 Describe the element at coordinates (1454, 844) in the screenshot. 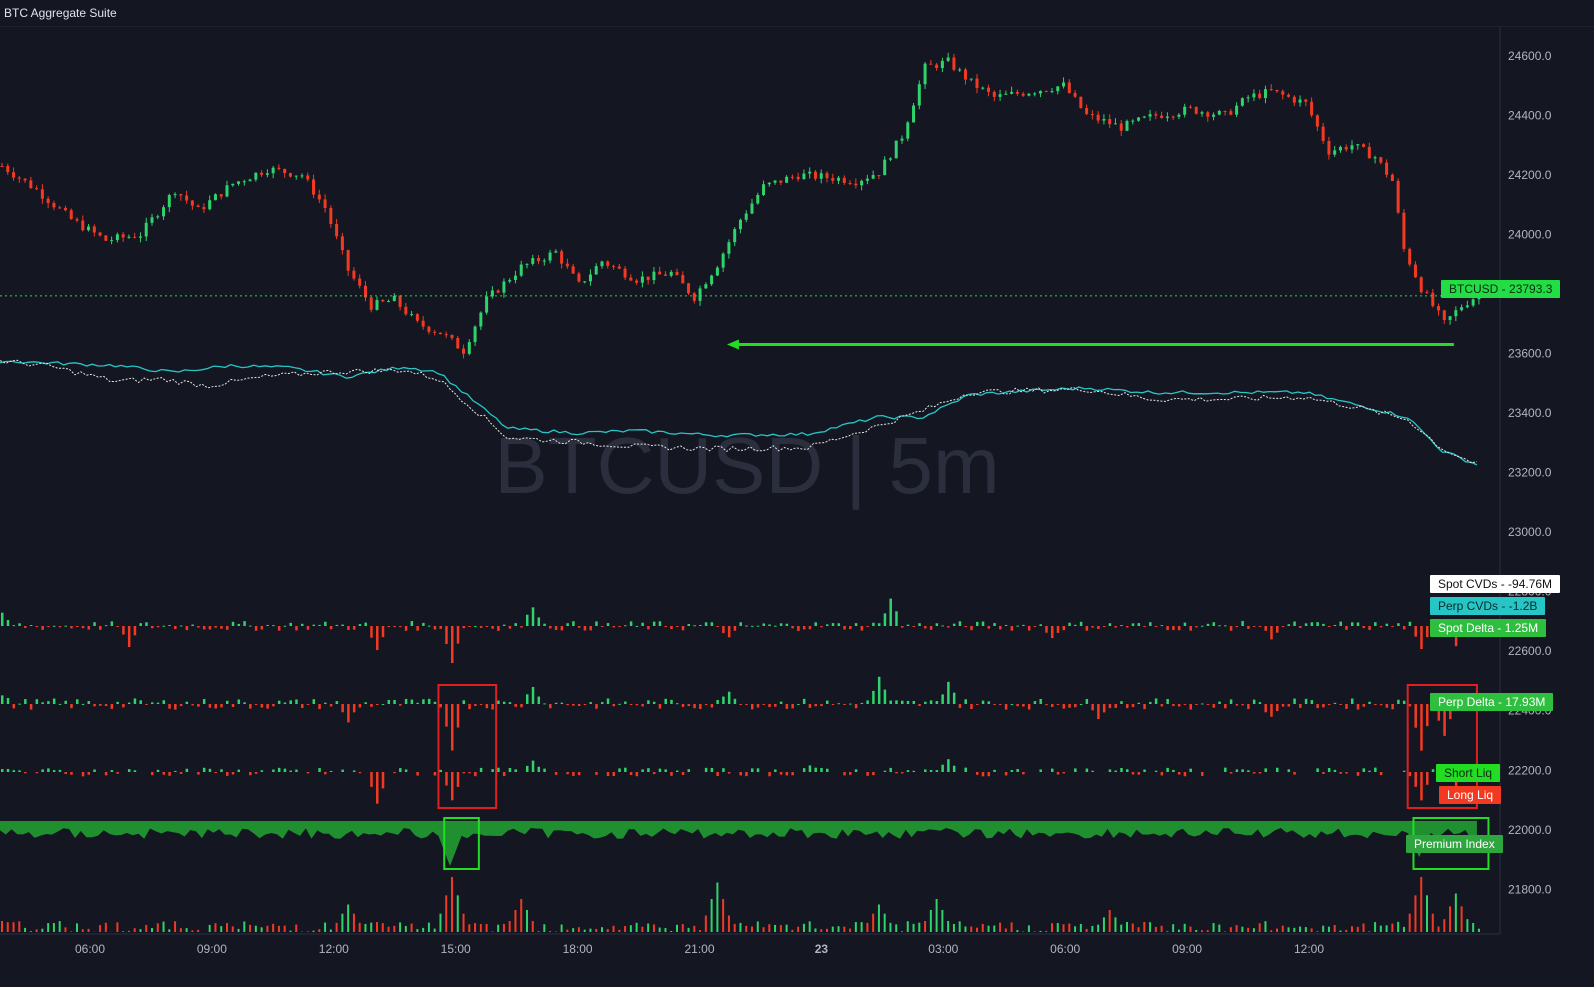

I see `legend-tag-premium-index: Premium Index` at that location.